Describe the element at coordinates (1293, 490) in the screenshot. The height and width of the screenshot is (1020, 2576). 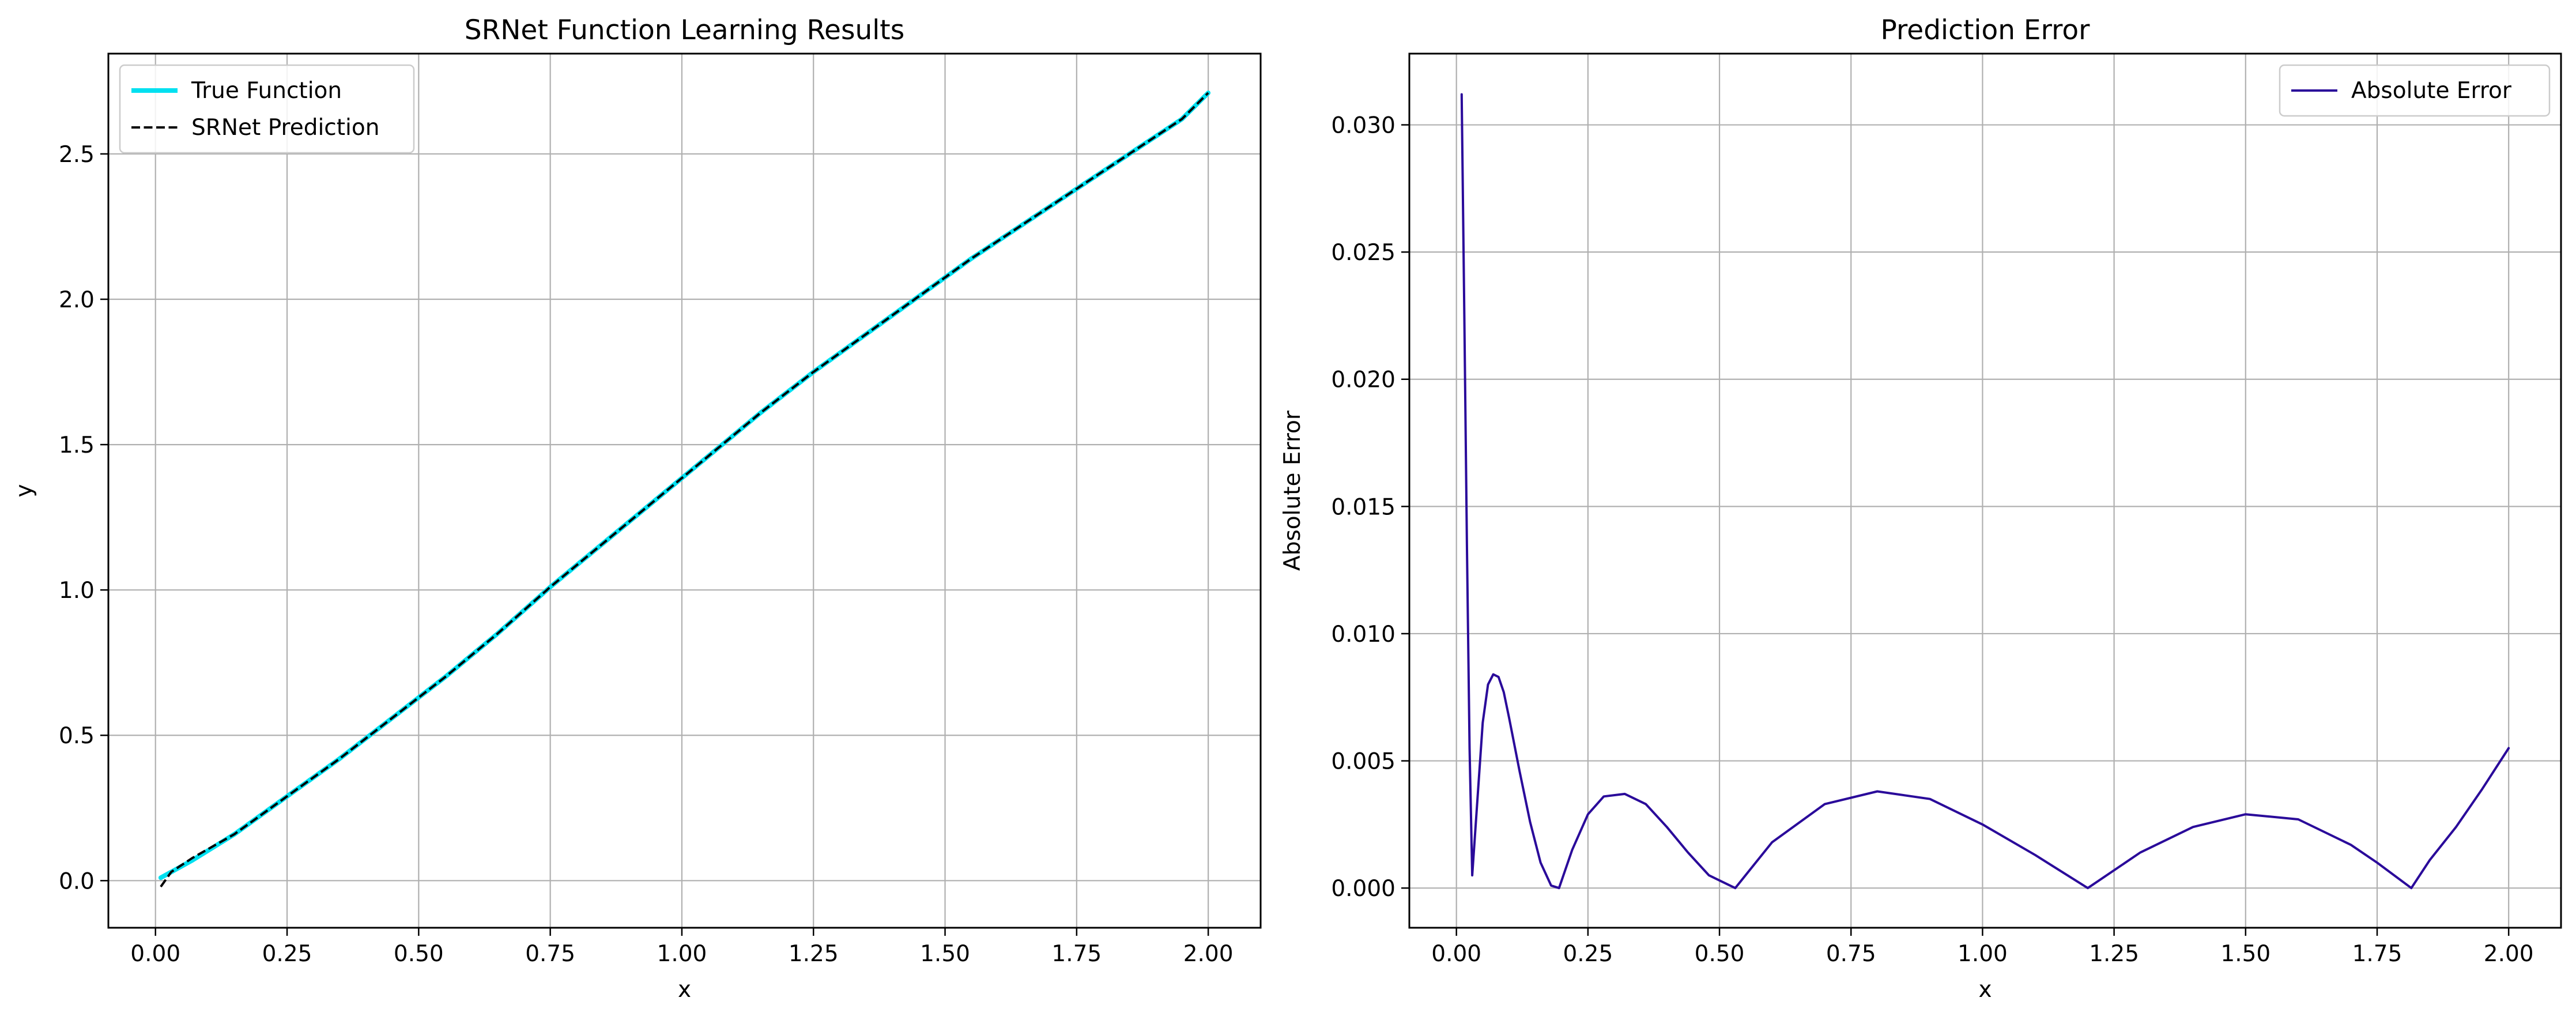
I see `chart-1-y-axis-label: Absolute Error` at that location.